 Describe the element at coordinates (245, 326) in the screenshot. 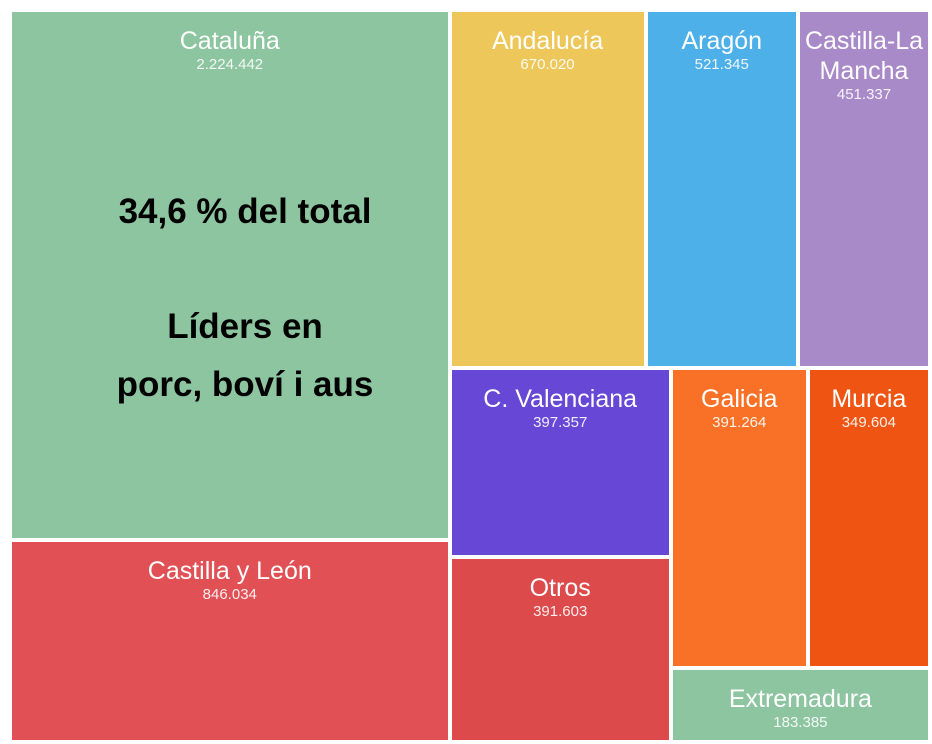

I see `annotation: Líders en` at that location.